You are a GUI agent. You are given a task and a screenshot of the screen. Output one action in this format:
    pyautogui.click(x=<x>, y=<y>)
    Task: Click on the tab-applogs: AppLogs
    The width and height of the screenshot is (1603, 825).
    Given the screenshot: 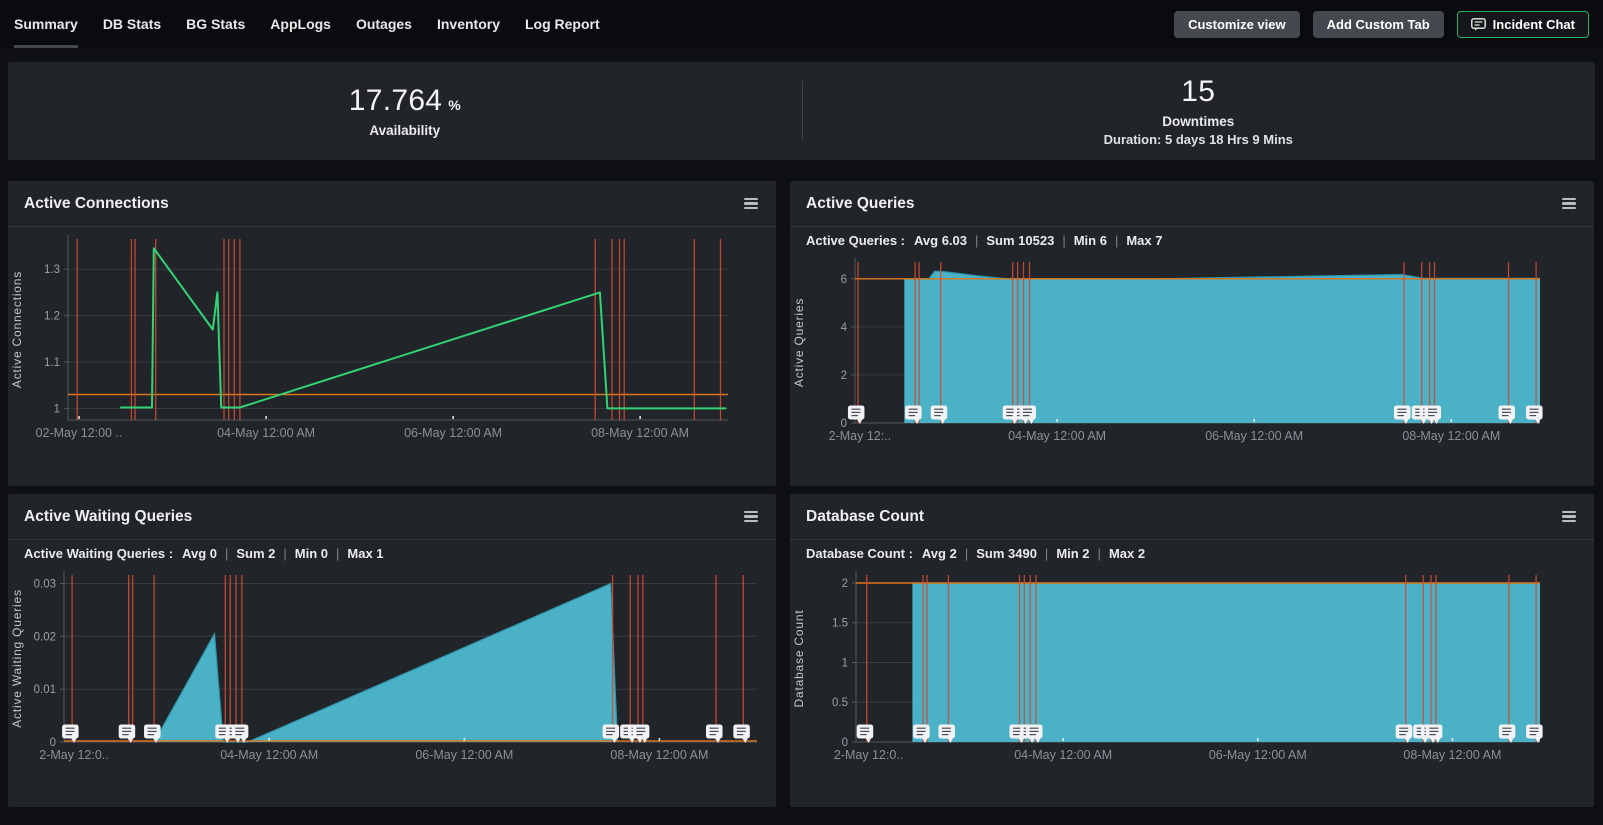 What is the action you would take?
    pyautogui.click(x=300, y=24)
    